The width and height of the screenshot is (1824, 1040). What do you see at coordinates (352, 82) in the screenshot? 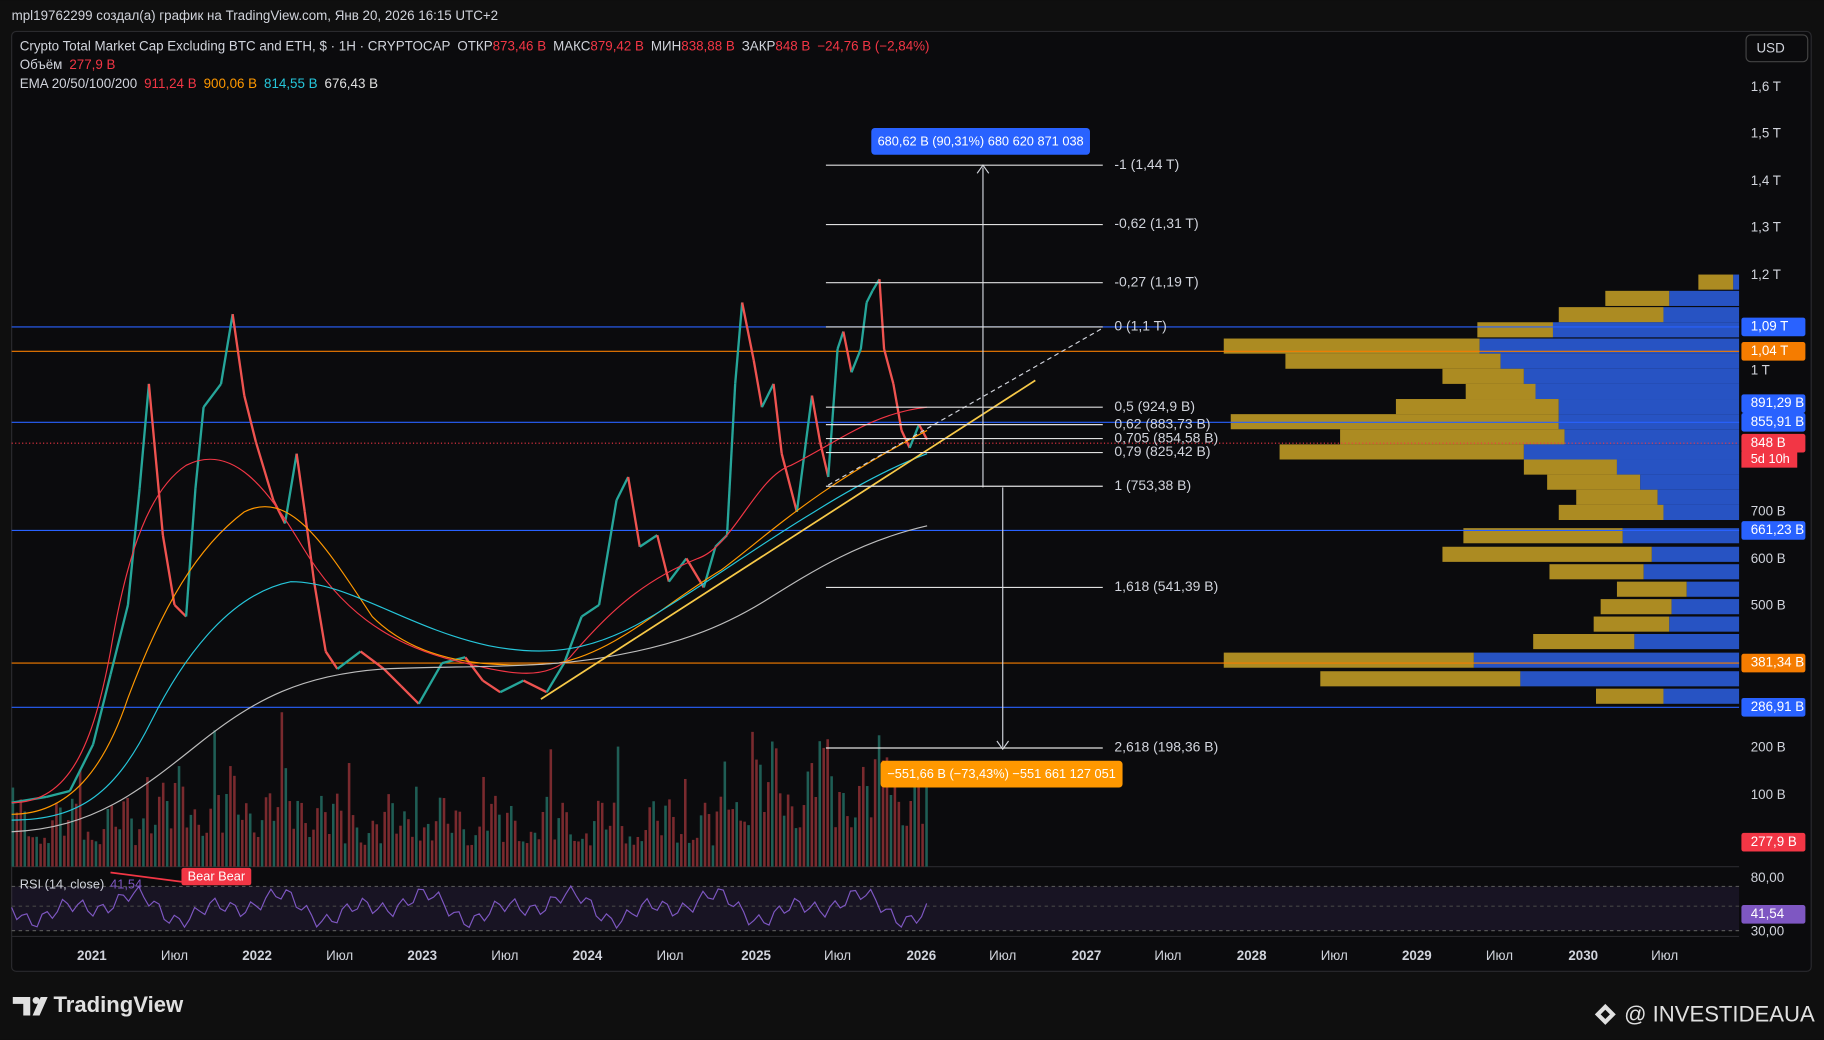
I see `value: 676,43 B` at bounding box center [352, 82].